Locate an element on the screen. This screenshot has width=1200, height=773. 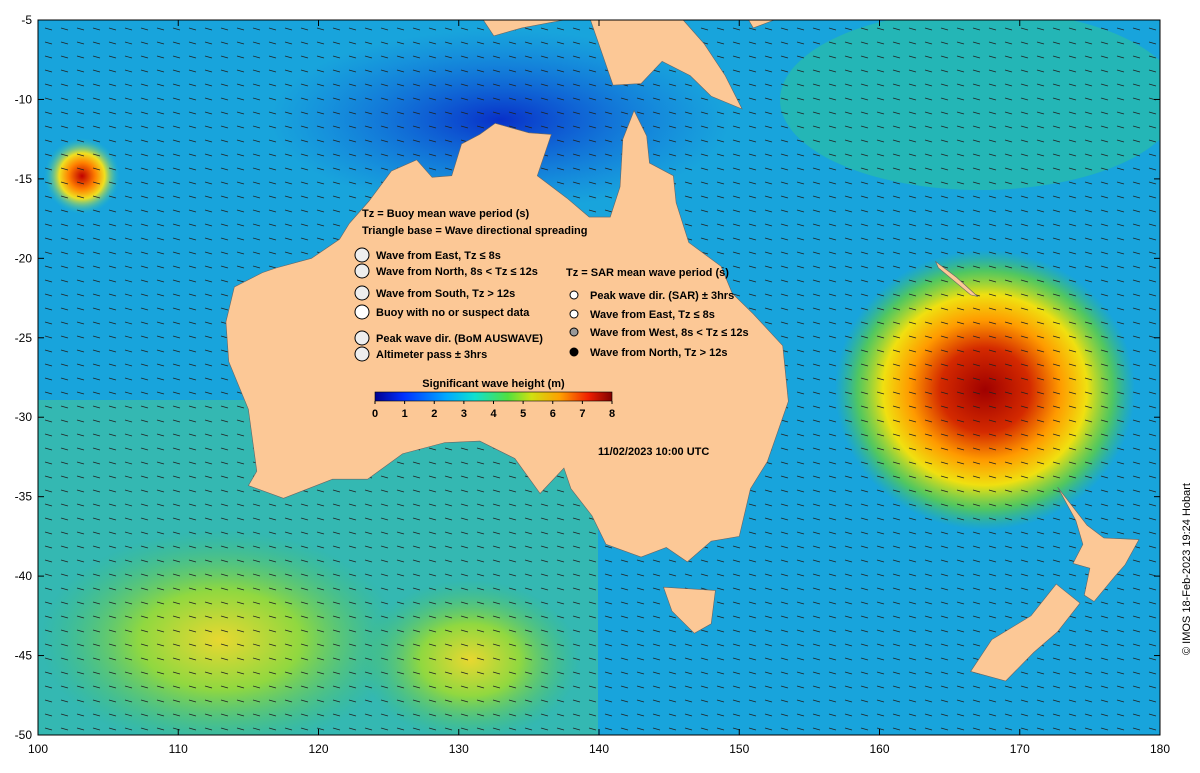
legend-symbol is located at coordinates (362, 338).